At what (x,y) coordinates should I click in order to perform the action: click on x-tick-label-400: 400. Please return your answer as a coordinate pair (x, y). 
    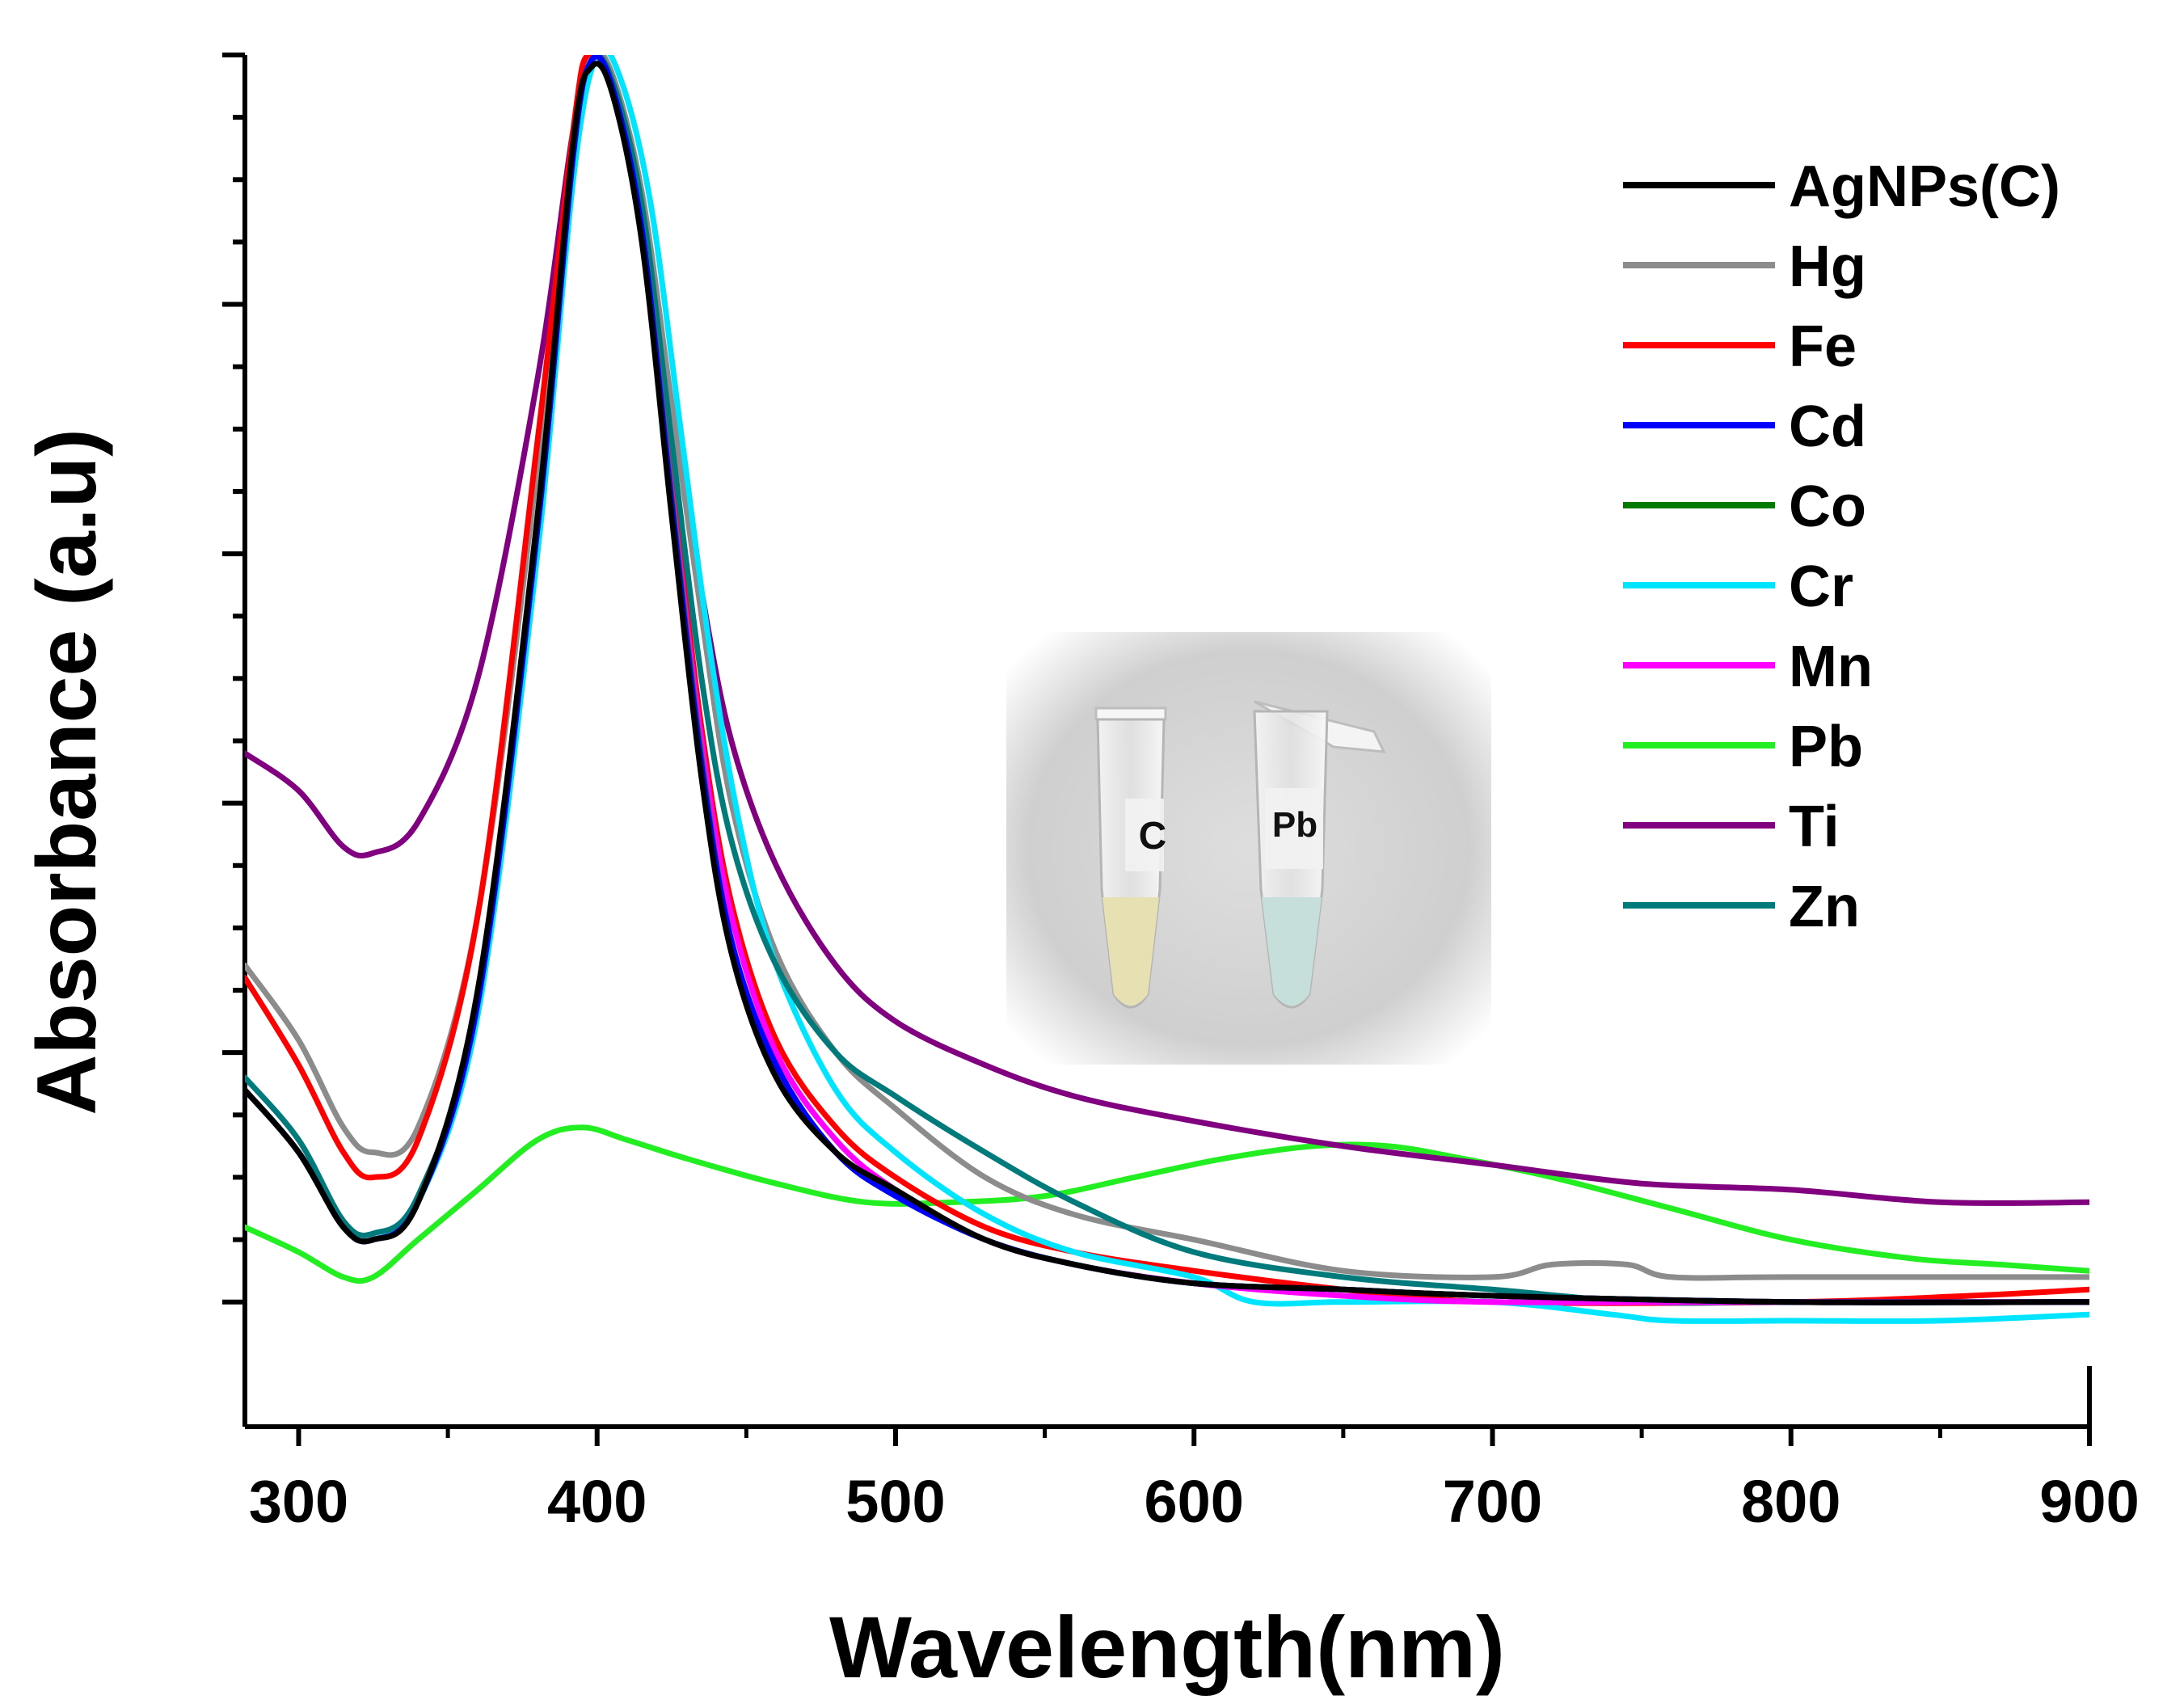
    Looking at the image, I should click on (597, 1502).